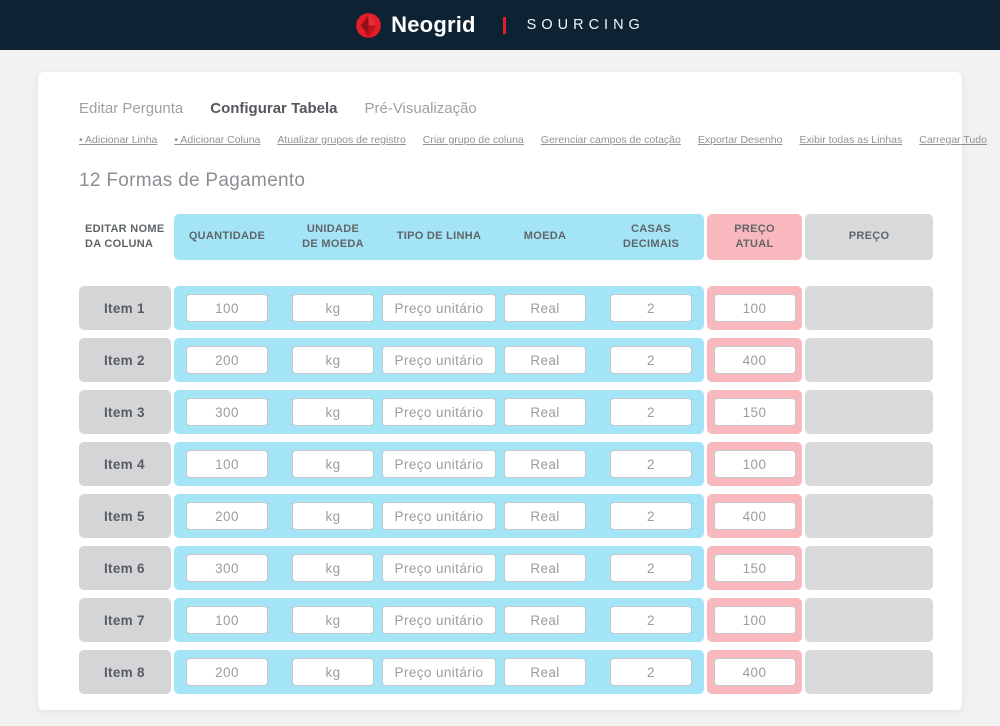 The height and width of the screenshot is (726, 1000). I want to click on column-header-tipo-de-linha: TIPO DE LINHA, so click(439, 236).